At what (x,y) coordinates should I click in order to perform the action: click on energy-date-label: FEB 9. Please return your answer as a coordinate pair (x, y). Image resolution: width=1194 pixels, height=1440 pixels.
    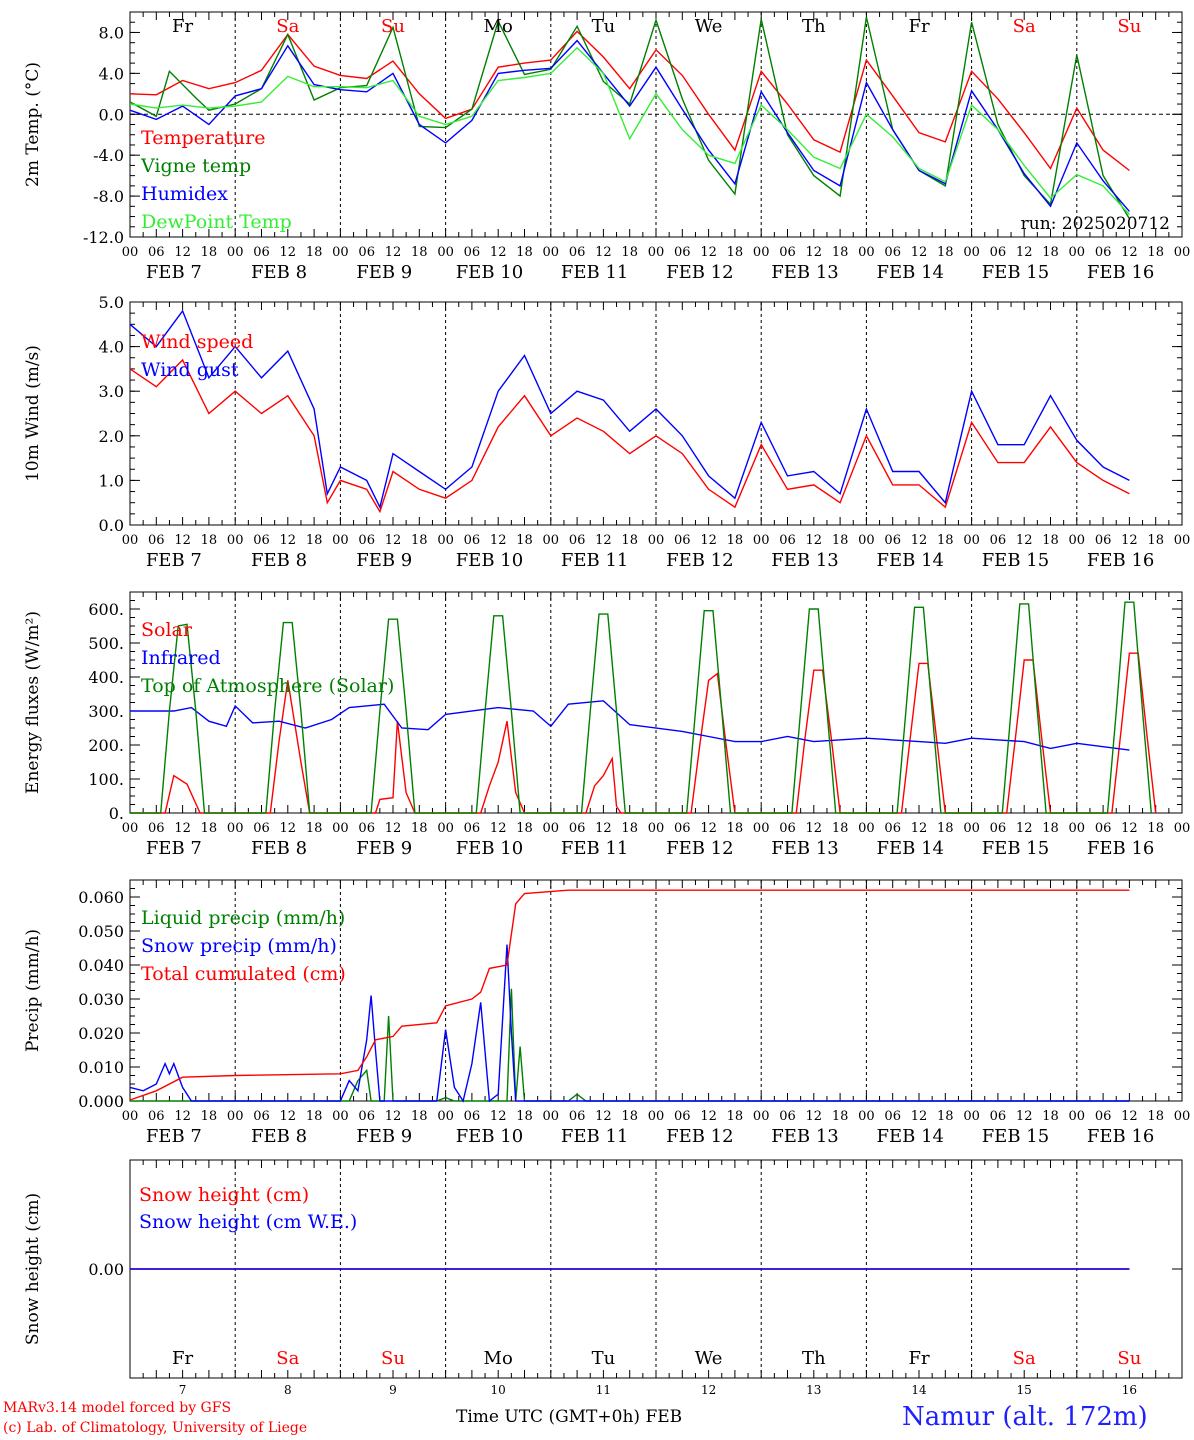
    Looking at the image, I should click on (384, 848).